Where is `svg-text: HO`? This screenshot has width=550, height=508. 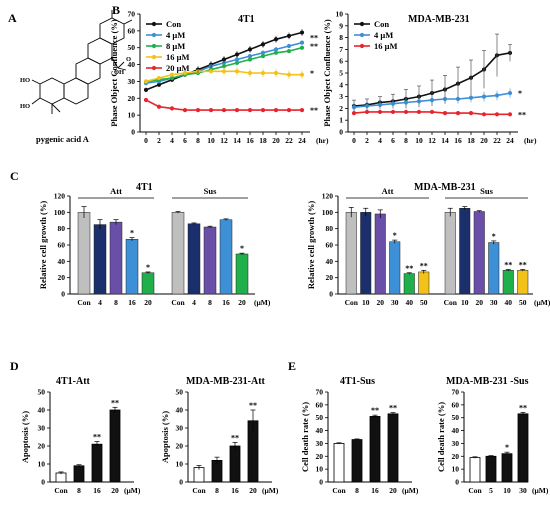 svg-text: HO is located at coordinates (25, 106).